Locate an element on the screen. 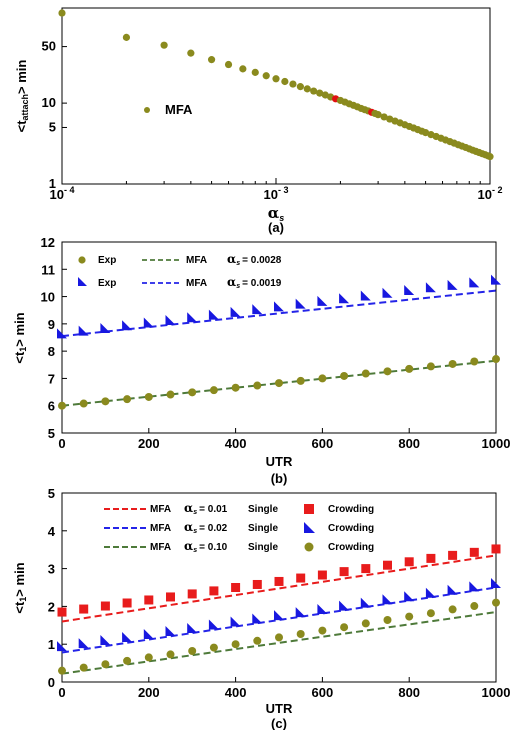  legend-c-crowding3: Crowding is located at coordinates (351, 547).